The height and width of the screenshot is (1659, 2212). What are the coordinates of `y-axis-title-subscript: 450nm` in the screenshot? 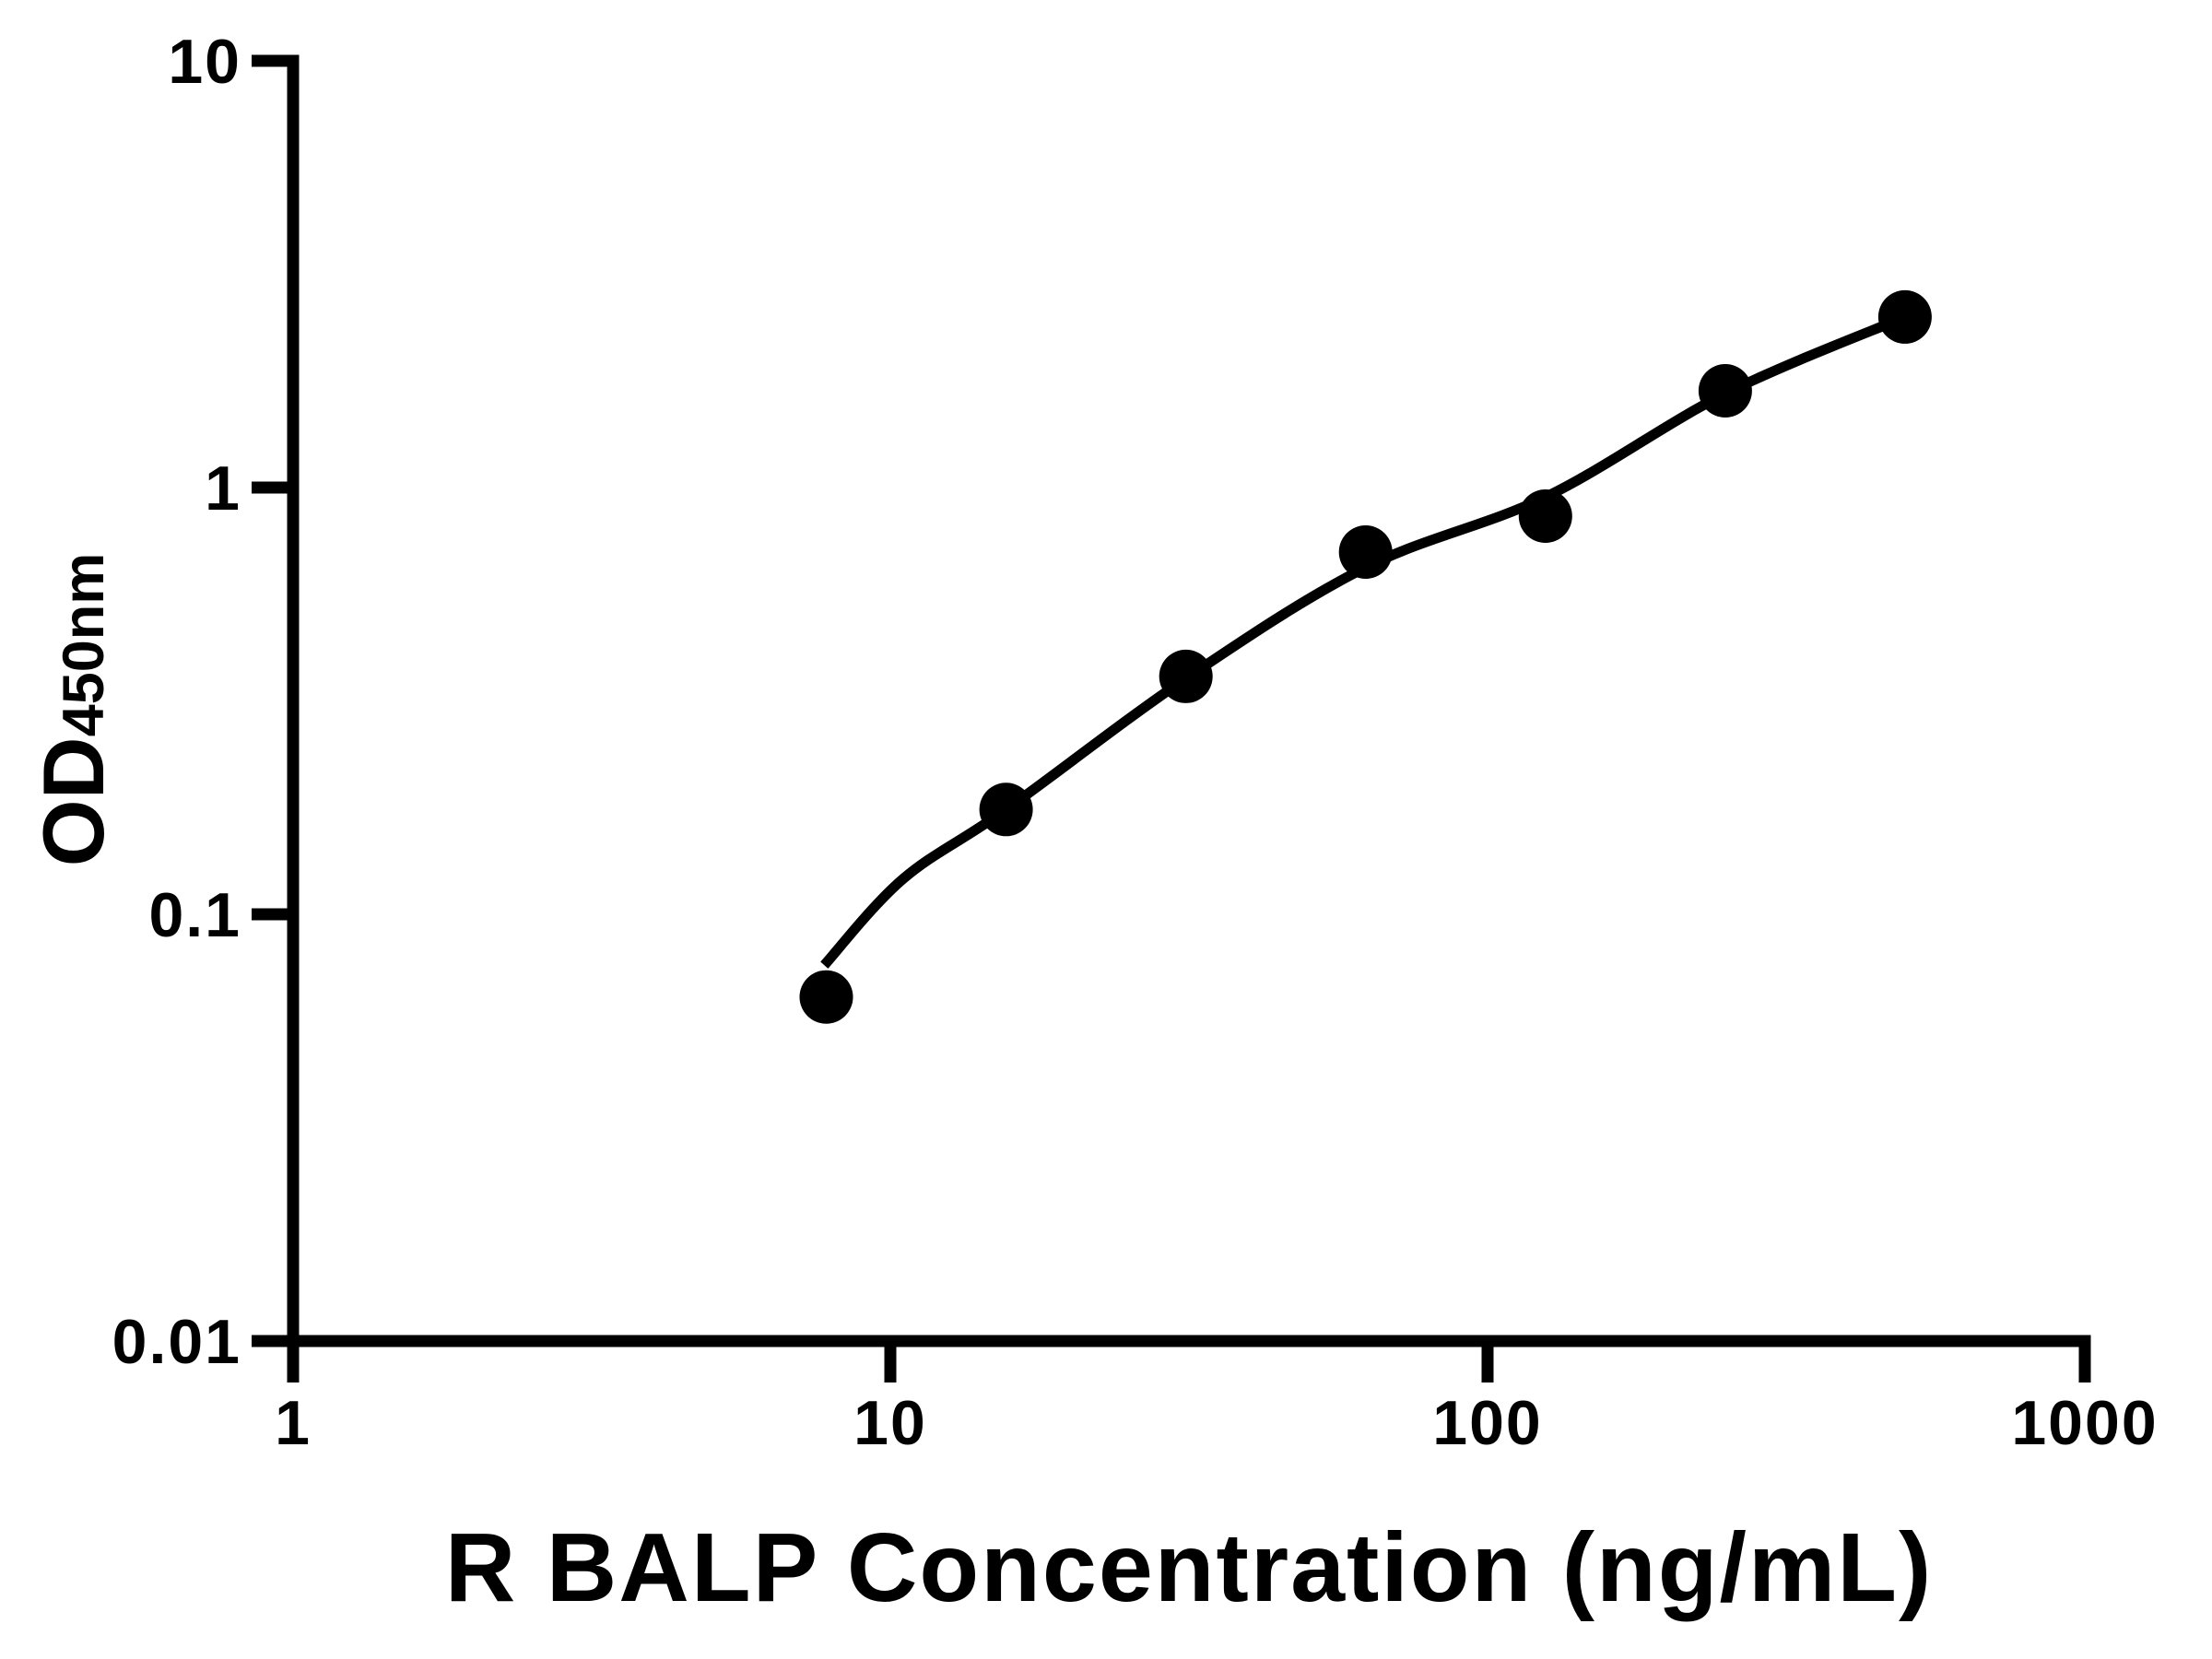 It's located at (84, 645).